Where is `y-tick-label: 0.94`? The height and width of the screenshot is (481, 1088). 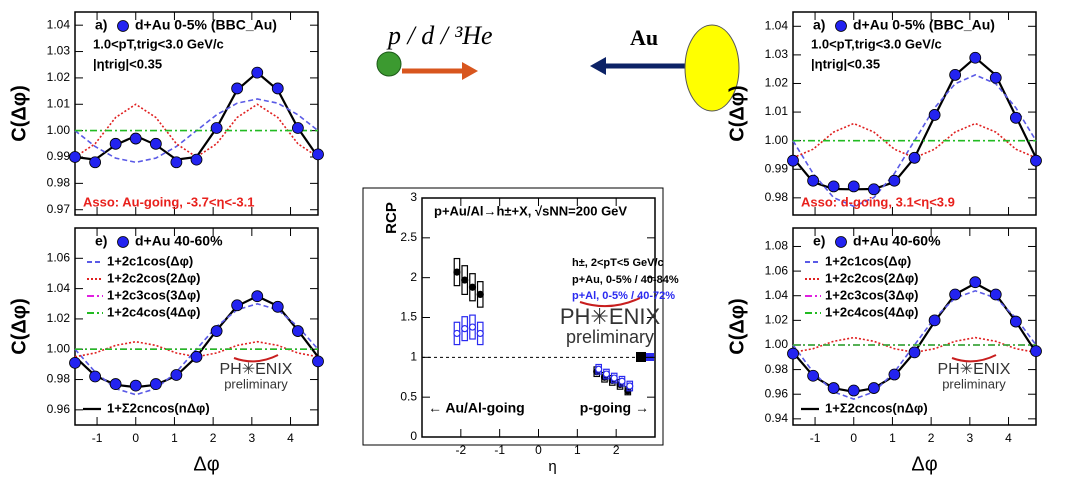
y-tick-label: 0.94 is located at coordinates (777, 418).